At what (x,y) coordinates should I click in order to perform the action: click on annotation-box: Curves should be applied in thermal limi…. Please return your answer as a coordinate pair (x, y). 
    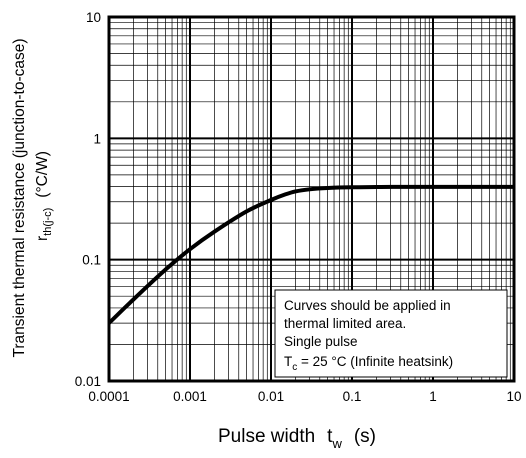
    Looking at the image, I should click on (391, 333).